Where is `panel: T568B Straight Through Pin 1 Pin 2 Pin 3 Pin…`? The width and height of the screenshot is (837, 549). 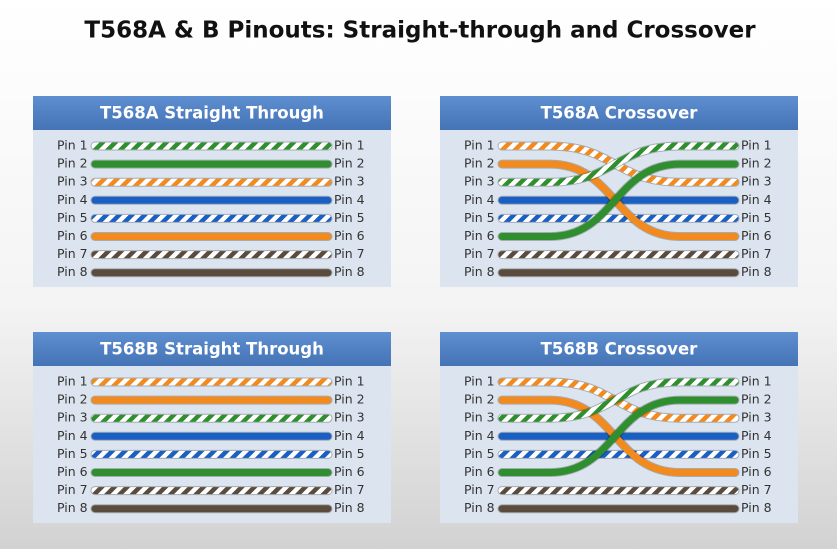 panel: T568B Straight Through Pin 1 Pin 2 Pin 3 Pin… is located at coordinates (212, 427).